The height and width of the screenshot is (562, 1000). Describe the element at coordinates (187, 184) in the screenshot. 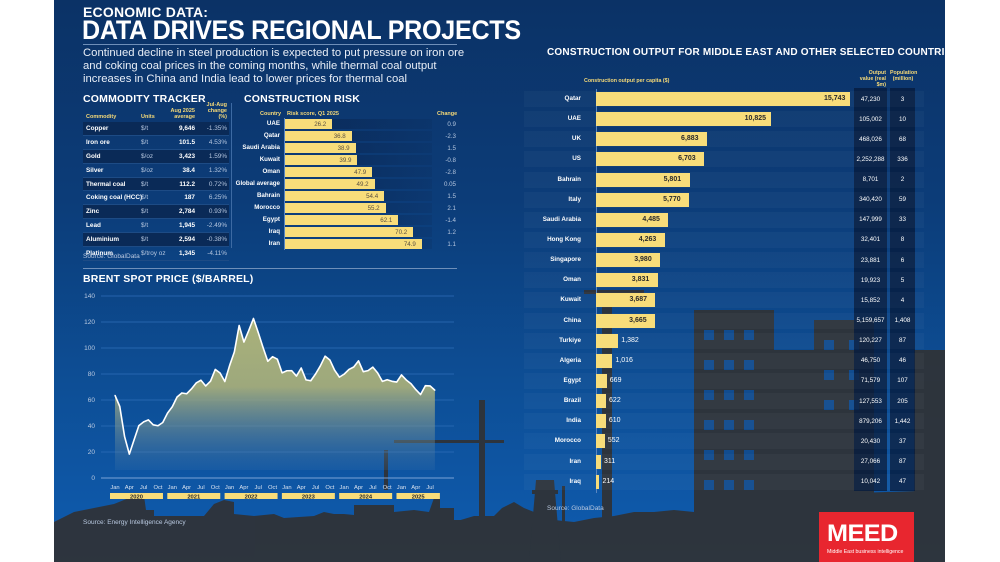

I see `commodity-average: 112.2` at that location.